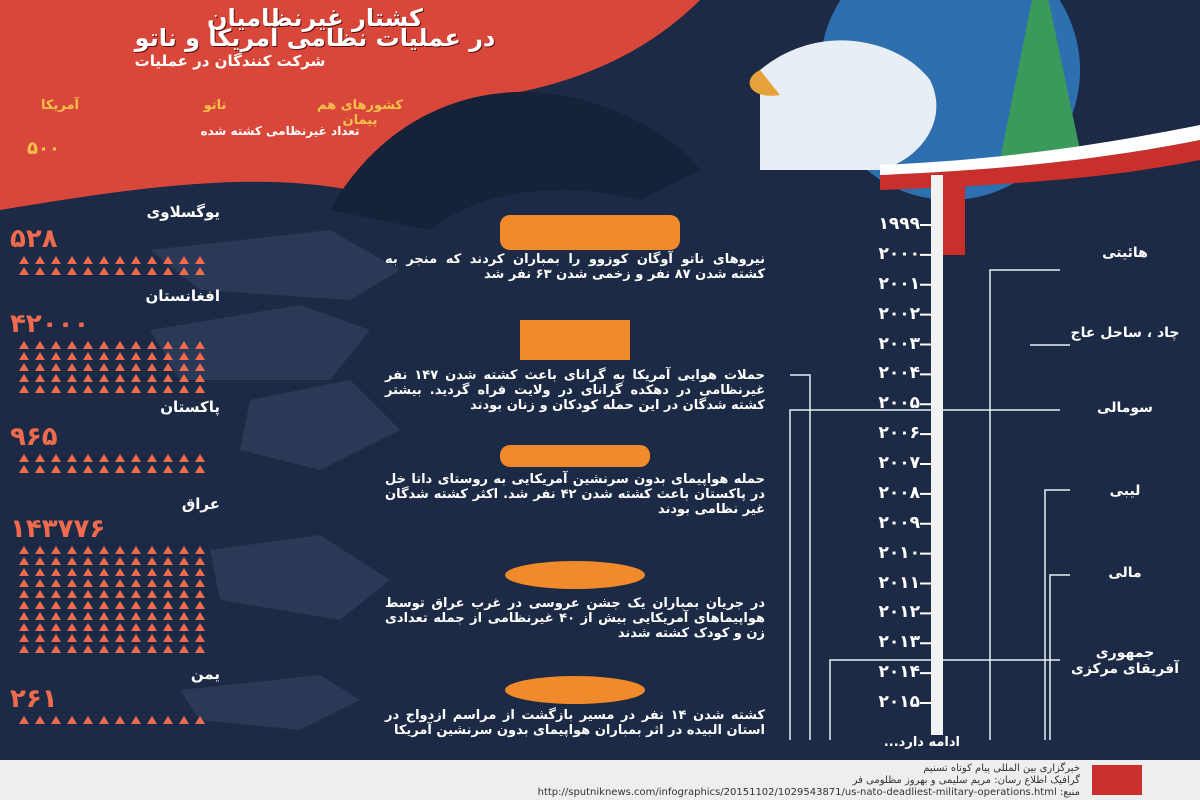 The image size is (1200, 800). What do you see at coordinates (899, 702) in the screenshot?
I see `year-label: ۲۰۱۵` at bounding box center [899, 702].